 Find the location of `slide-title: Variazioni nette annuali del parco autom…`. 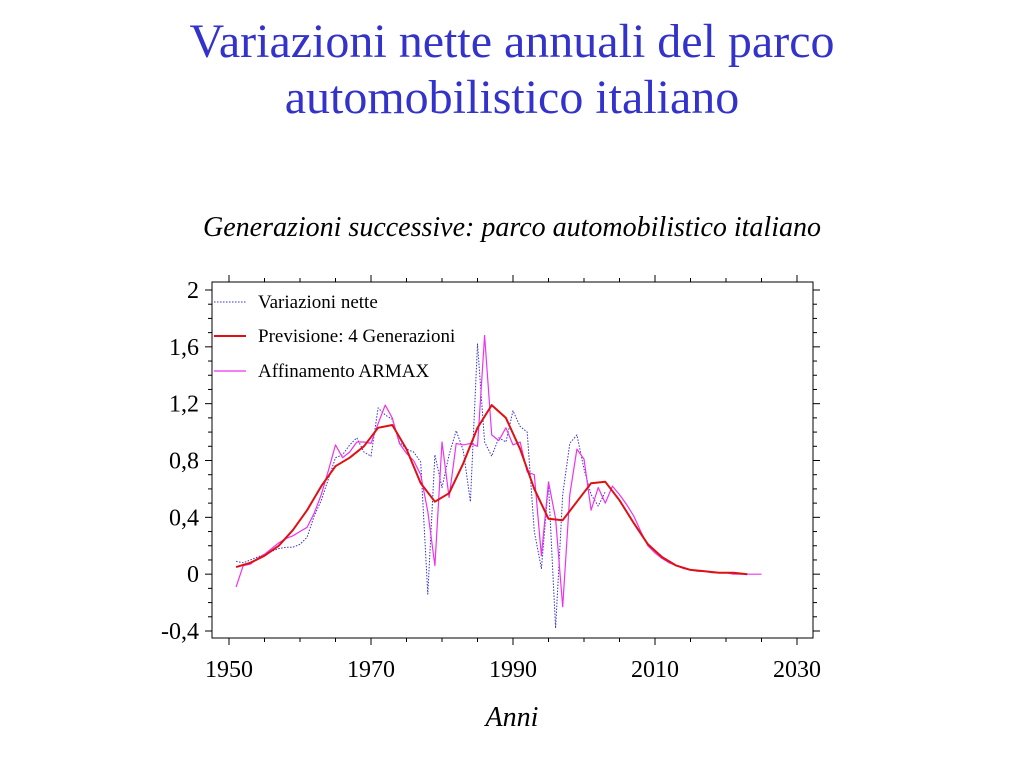

slide-title: Variazioni nette annuali del parco autom… is located at coordinates (512, 70).